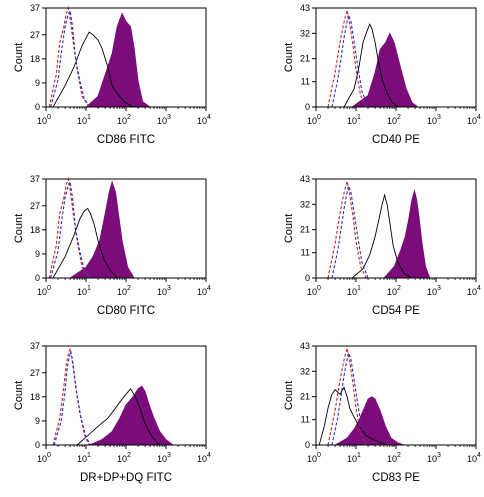  Describe the element at coordinates (474, 291) in the screenshot. I see `x-tick-label: 10⁴` at that location.